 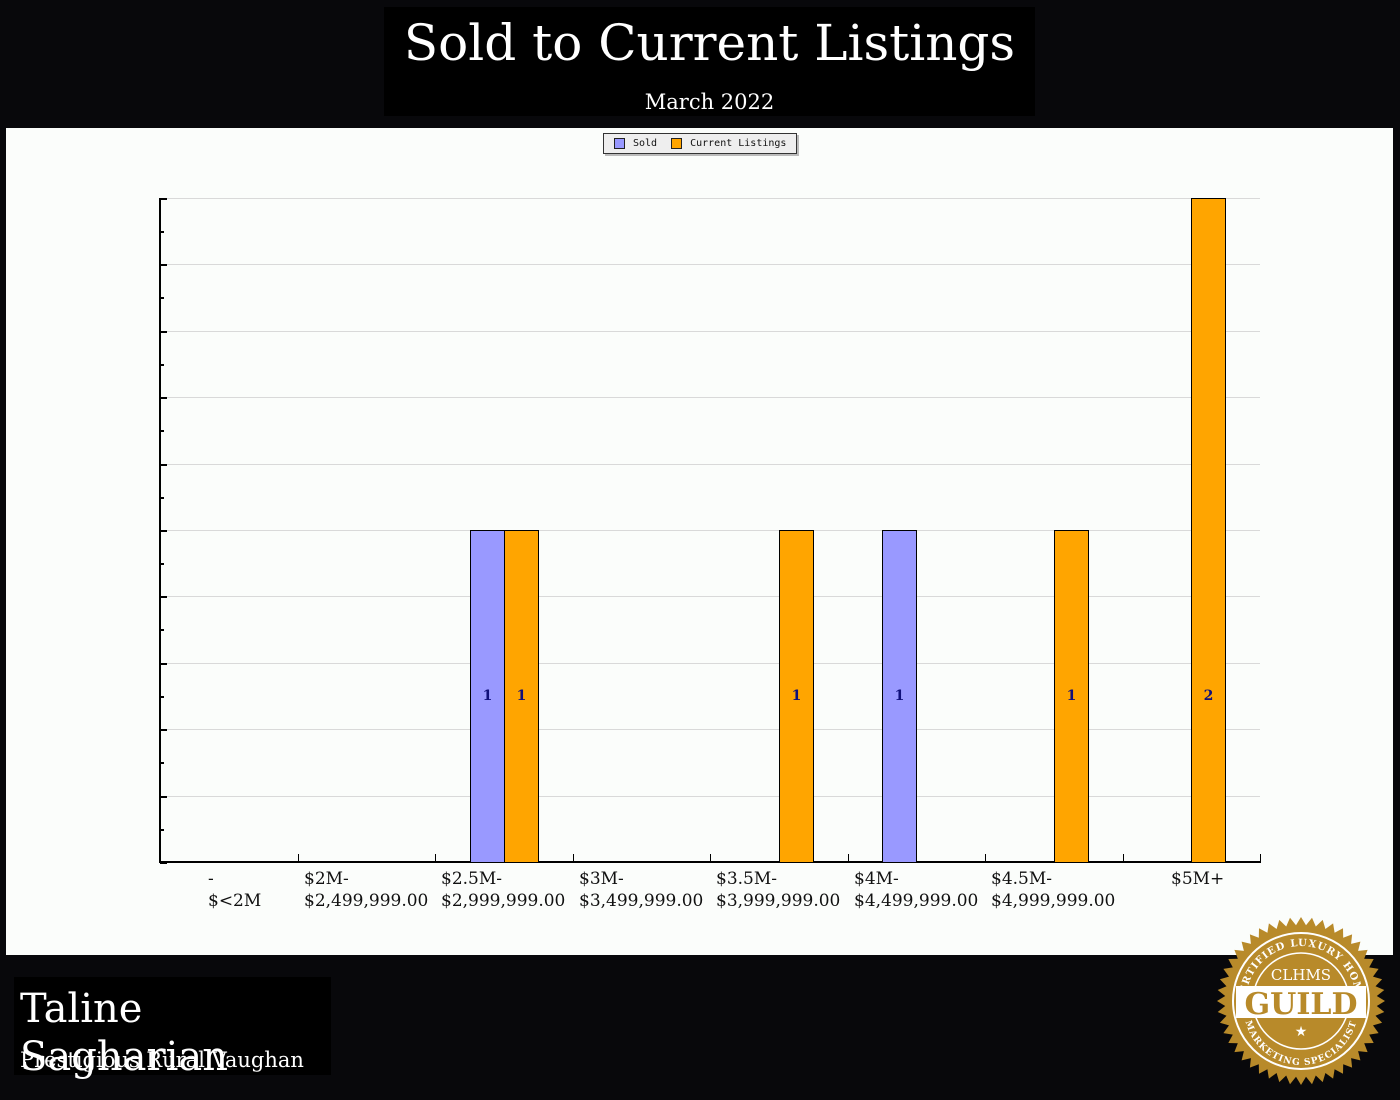 What do you see at coordinates (619, 143) in the screenshot?
I see `legend-swatch-sold` at bounding box center [619, 143].